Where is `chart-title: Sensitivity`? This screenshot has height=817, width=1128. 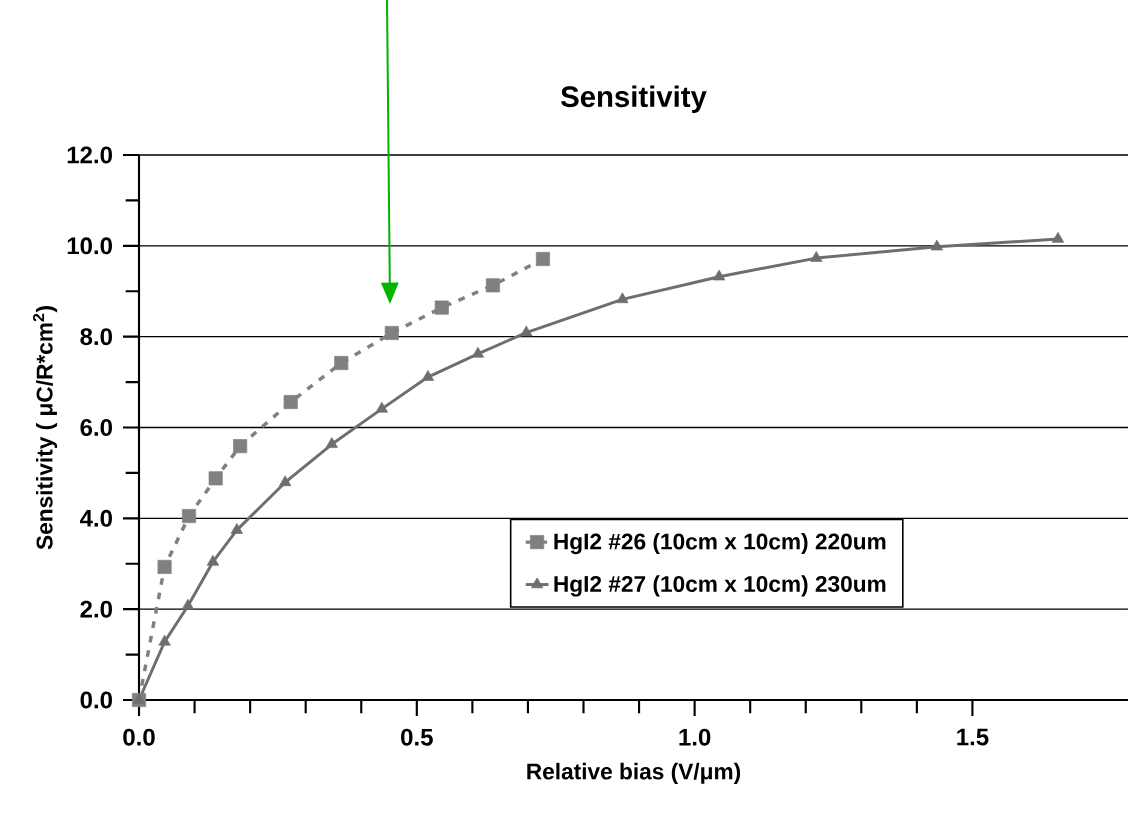
chart-title: Sensitivity is located at coordinates (633, 99).